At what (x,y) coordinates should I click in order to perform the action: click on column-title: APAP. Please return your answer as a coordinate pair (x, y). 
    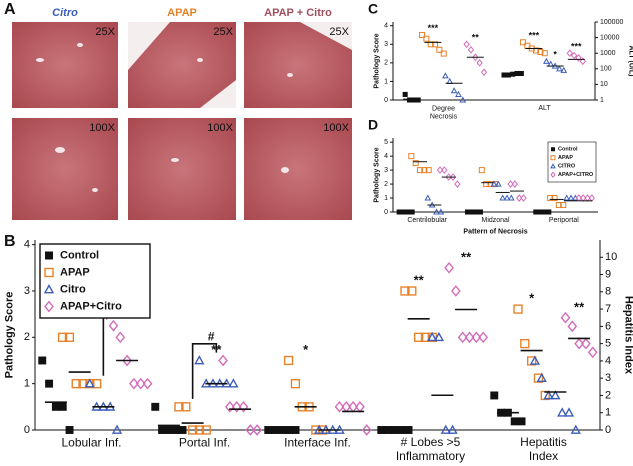
    Looking at the image, I should click on (182, 13).